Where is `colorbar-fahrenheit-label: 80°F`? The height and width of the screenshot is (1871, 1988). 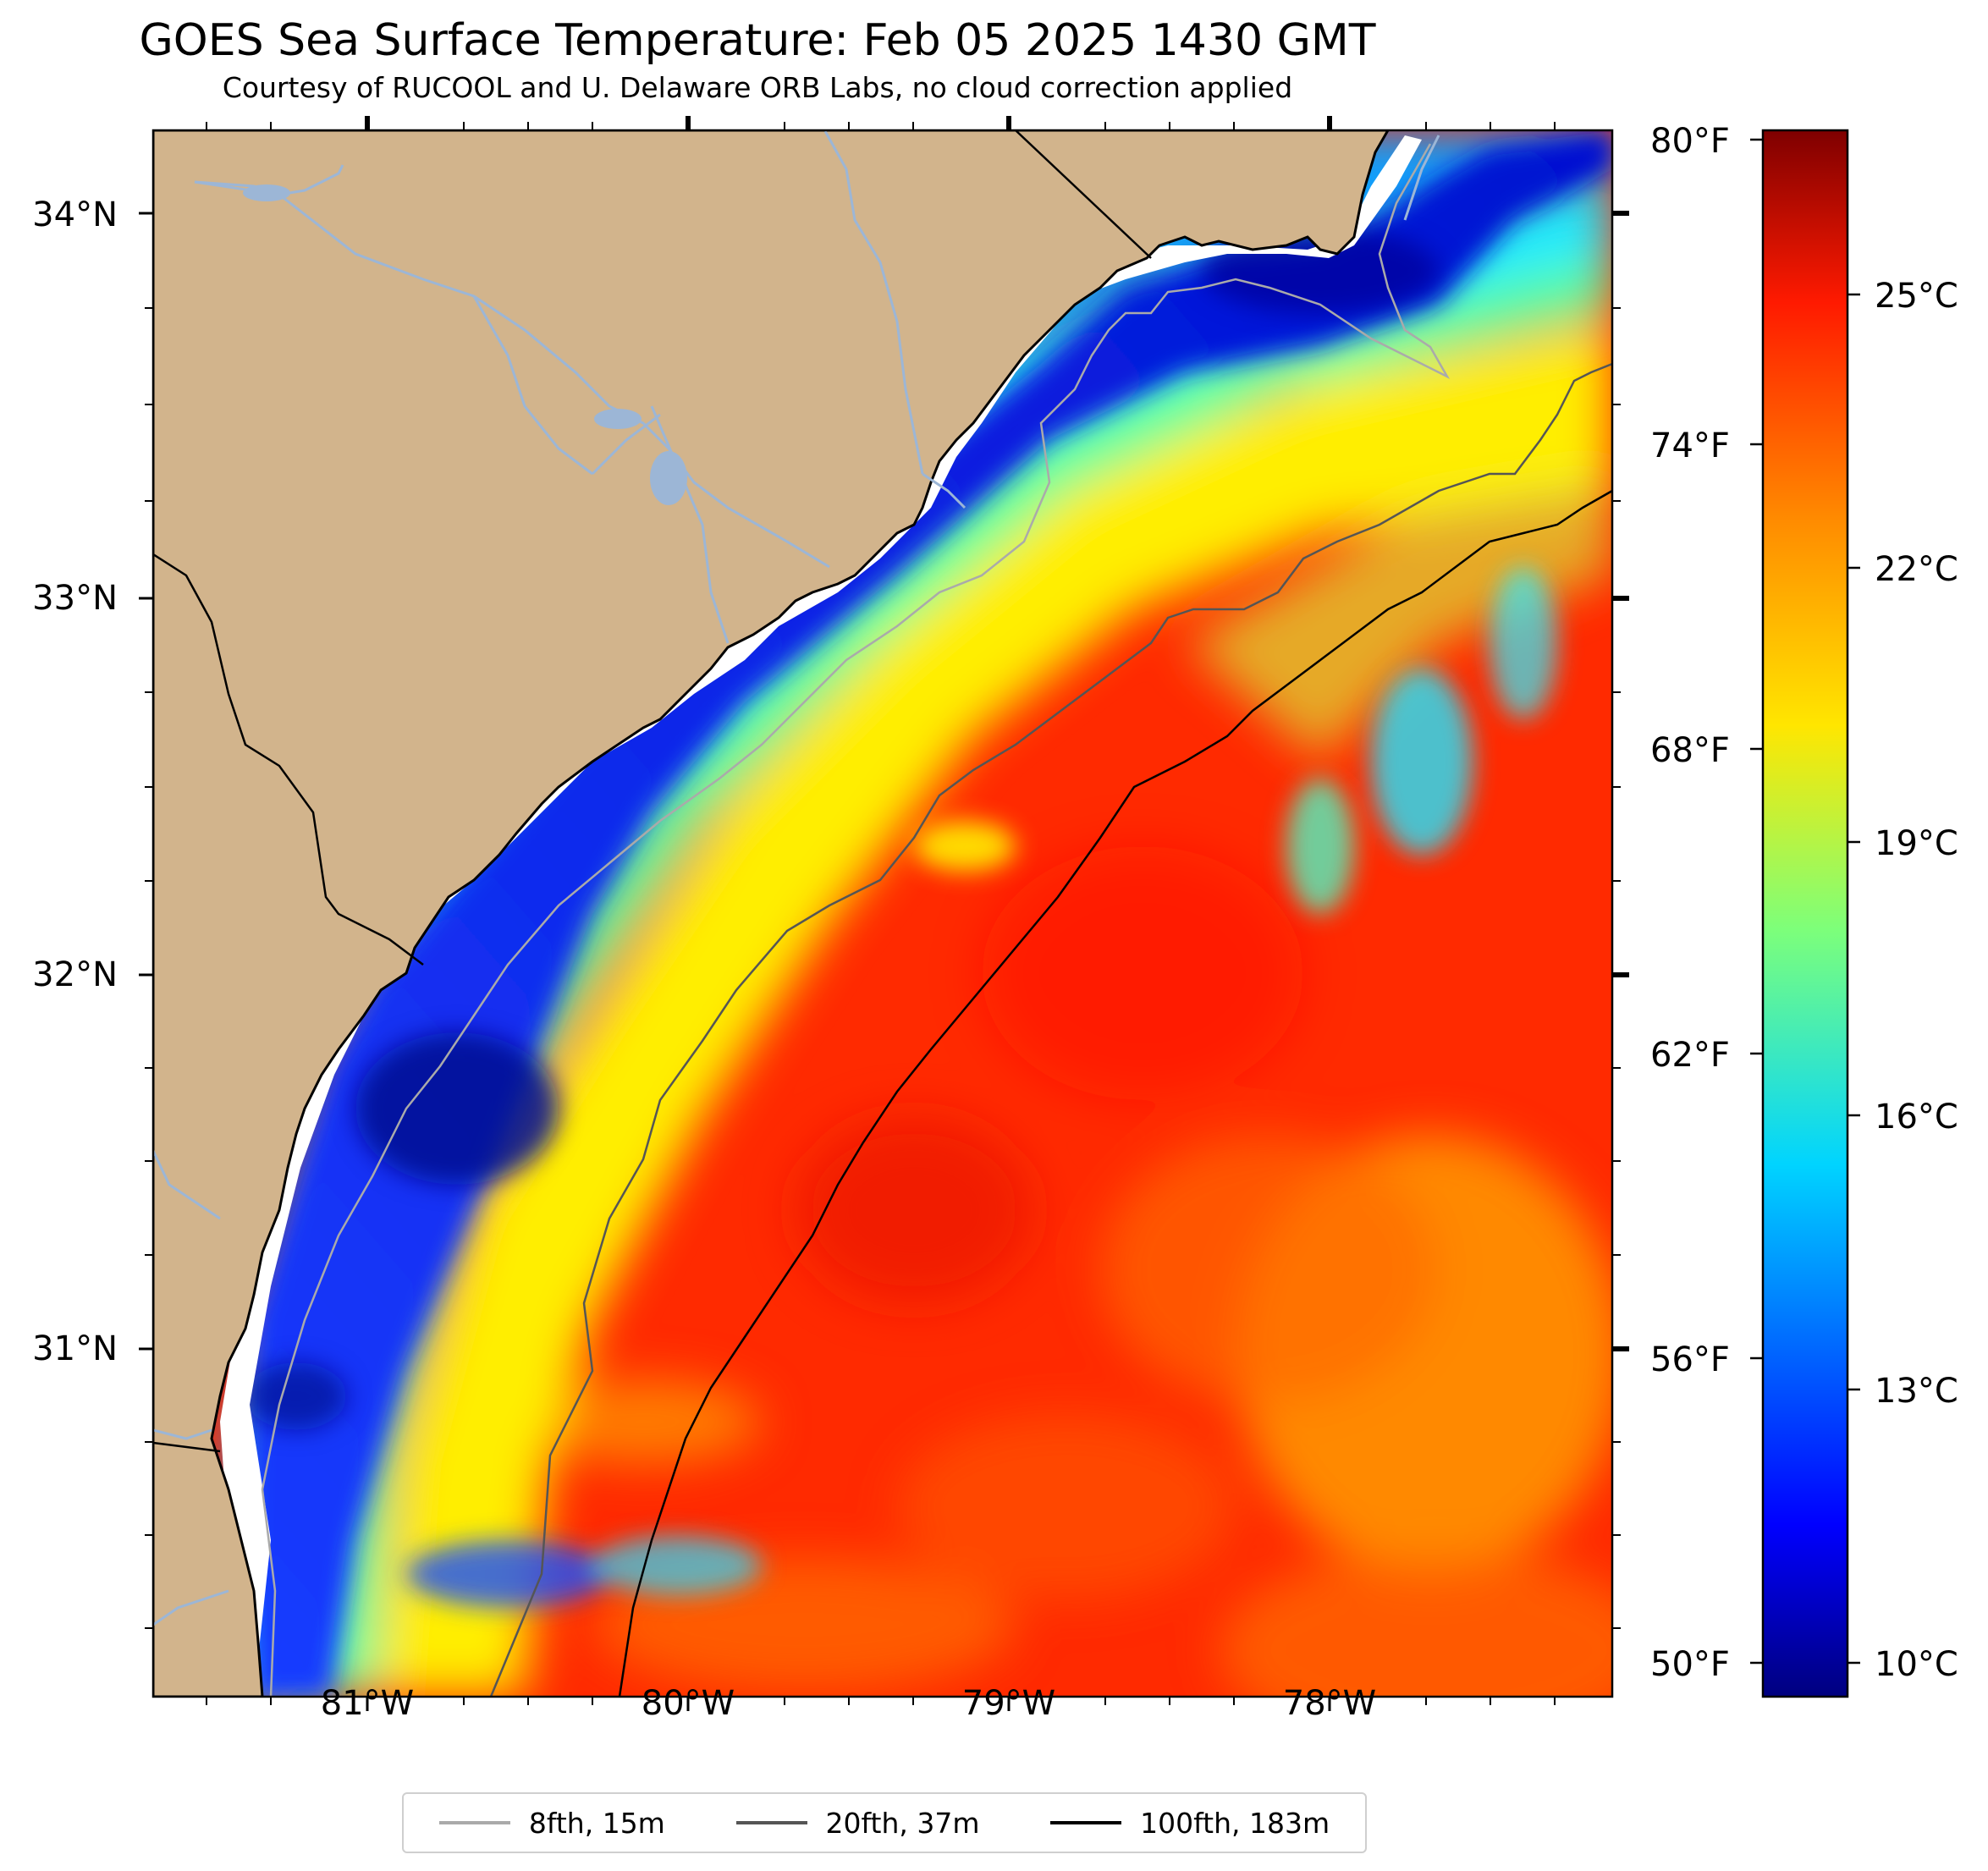
colorbar-fahrenheit-label: 80°F is located at coordinates (1690, 141).